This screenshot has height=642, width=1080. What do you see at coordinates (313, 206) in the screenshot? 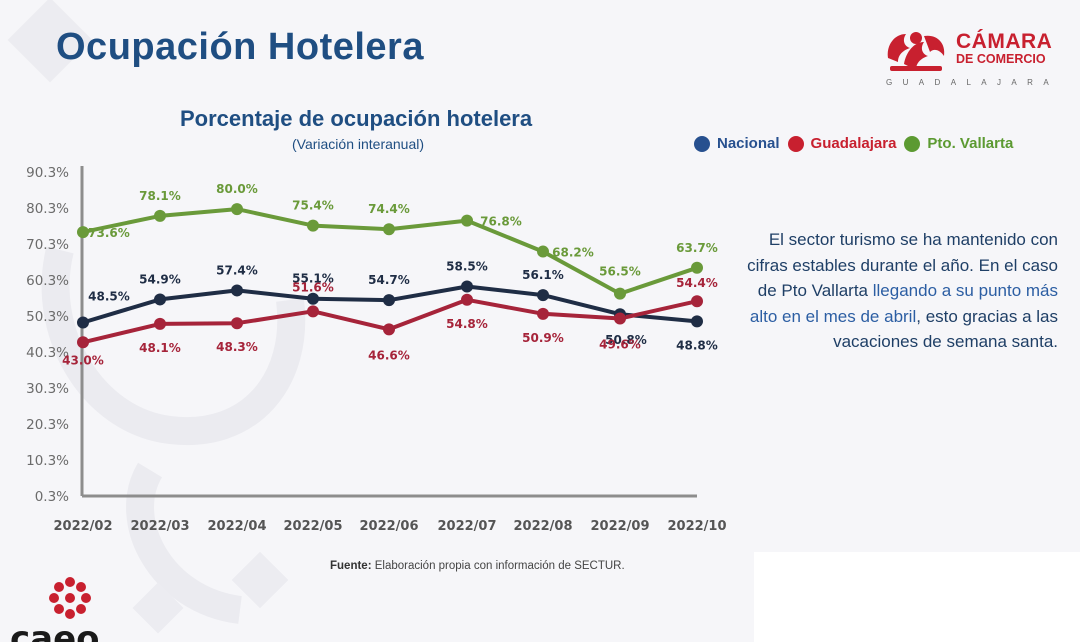
I see `data-label-pto-vallarta: 75.4%` at bounding box center [313, 206].